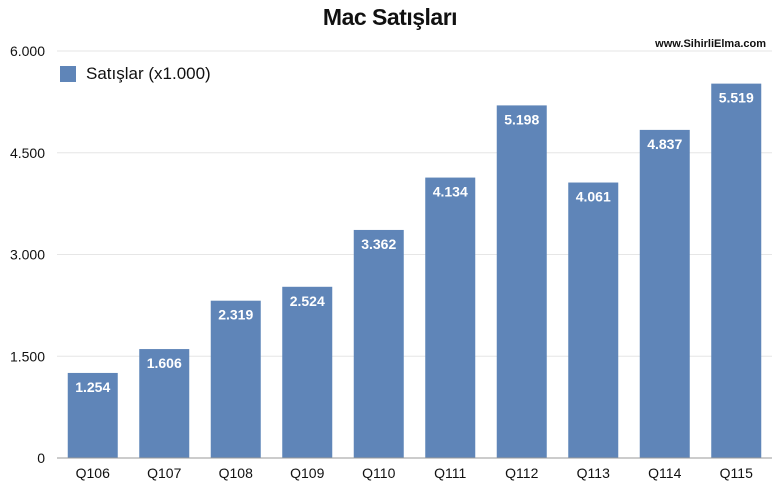 The height and width of the screenshot is (490, 780). Describe the element at coordinates (736, 98) in the screenshot. I see `data-label: 5.519` at that location.